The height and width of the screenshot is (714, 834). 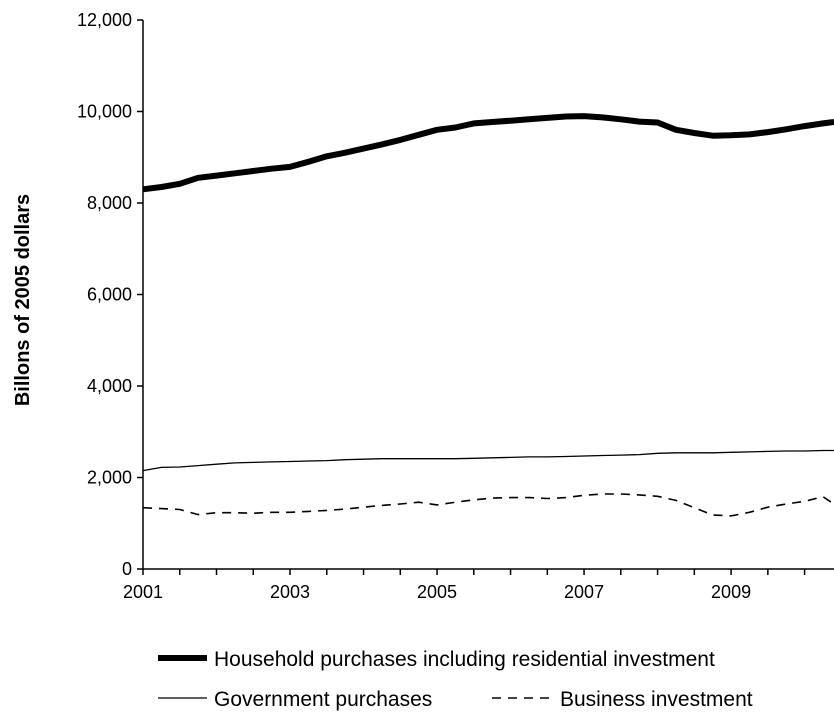 I want to click on y-tick-label: 12,000, so click(x=104, y=20).